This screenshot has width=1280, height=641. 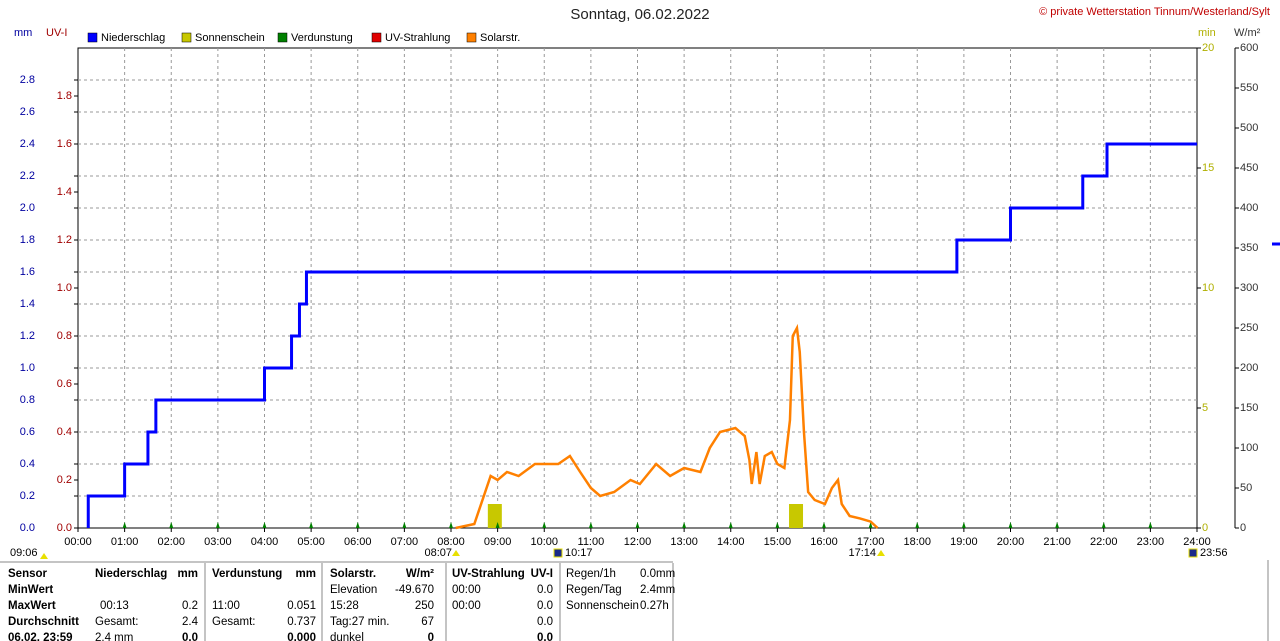 I want to click on table-cell: 0.000, so click(x=301, y=636).